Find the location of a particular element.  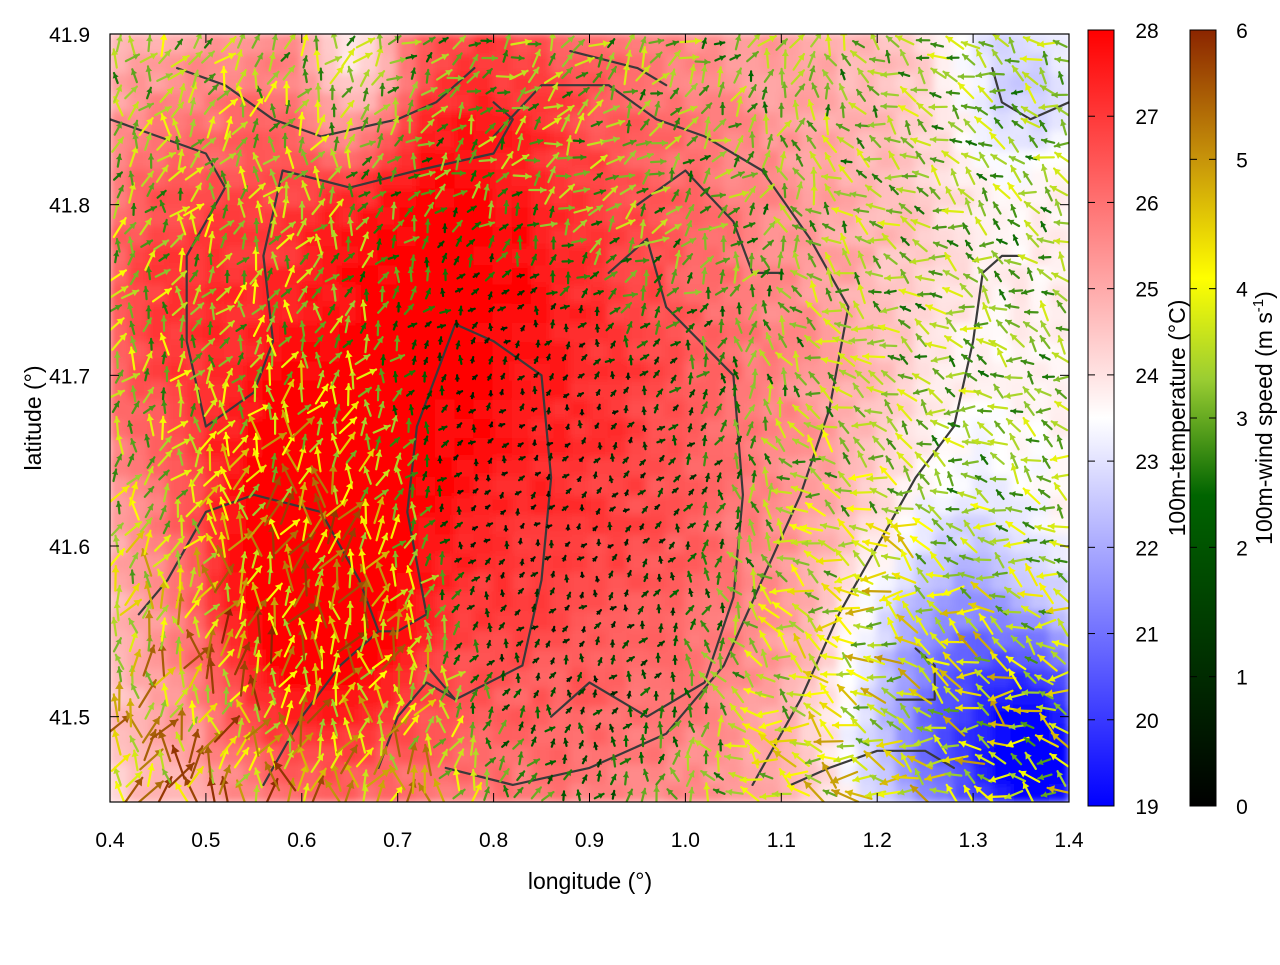

colorbar-tick-label: 20 is located at coordinates (1146, 721).